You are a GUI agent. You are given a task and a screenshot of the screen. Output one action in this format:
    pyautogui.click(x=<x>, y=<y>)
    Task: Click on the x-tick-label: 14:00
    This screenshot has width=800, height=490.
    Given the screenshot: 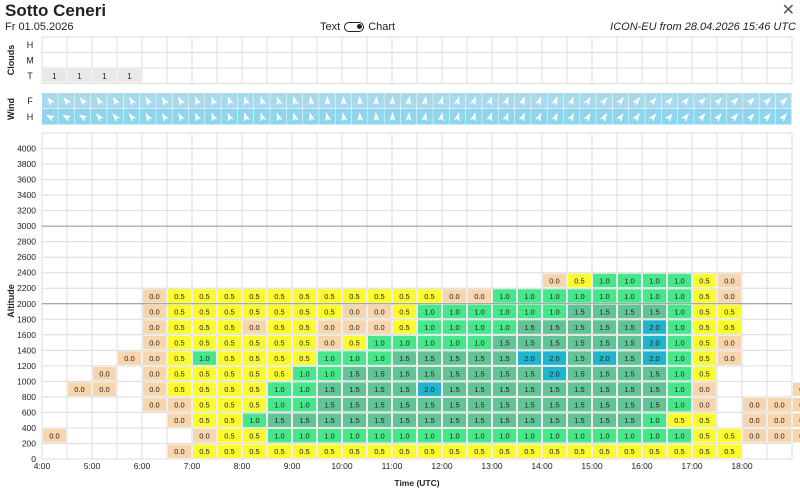 What is the action you would take?
    pyautogui.click(x=542, y=466)
    